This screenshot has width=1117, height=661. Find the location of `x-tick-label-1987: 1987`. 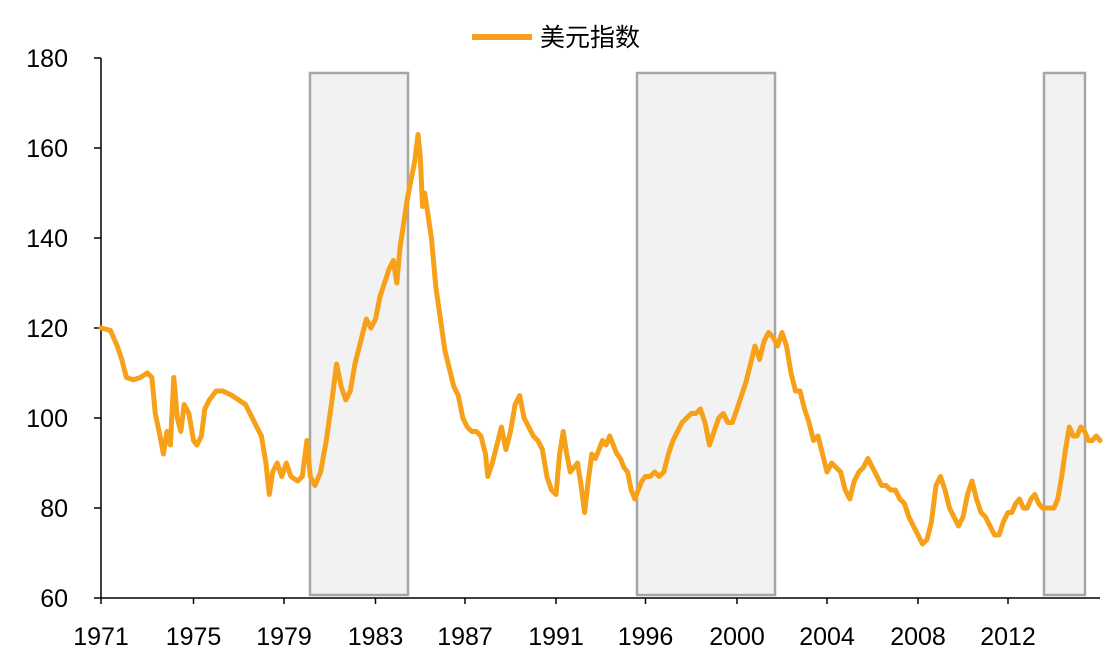

x-tick-label-1987: 1987 is located at coordinates (465, 637).